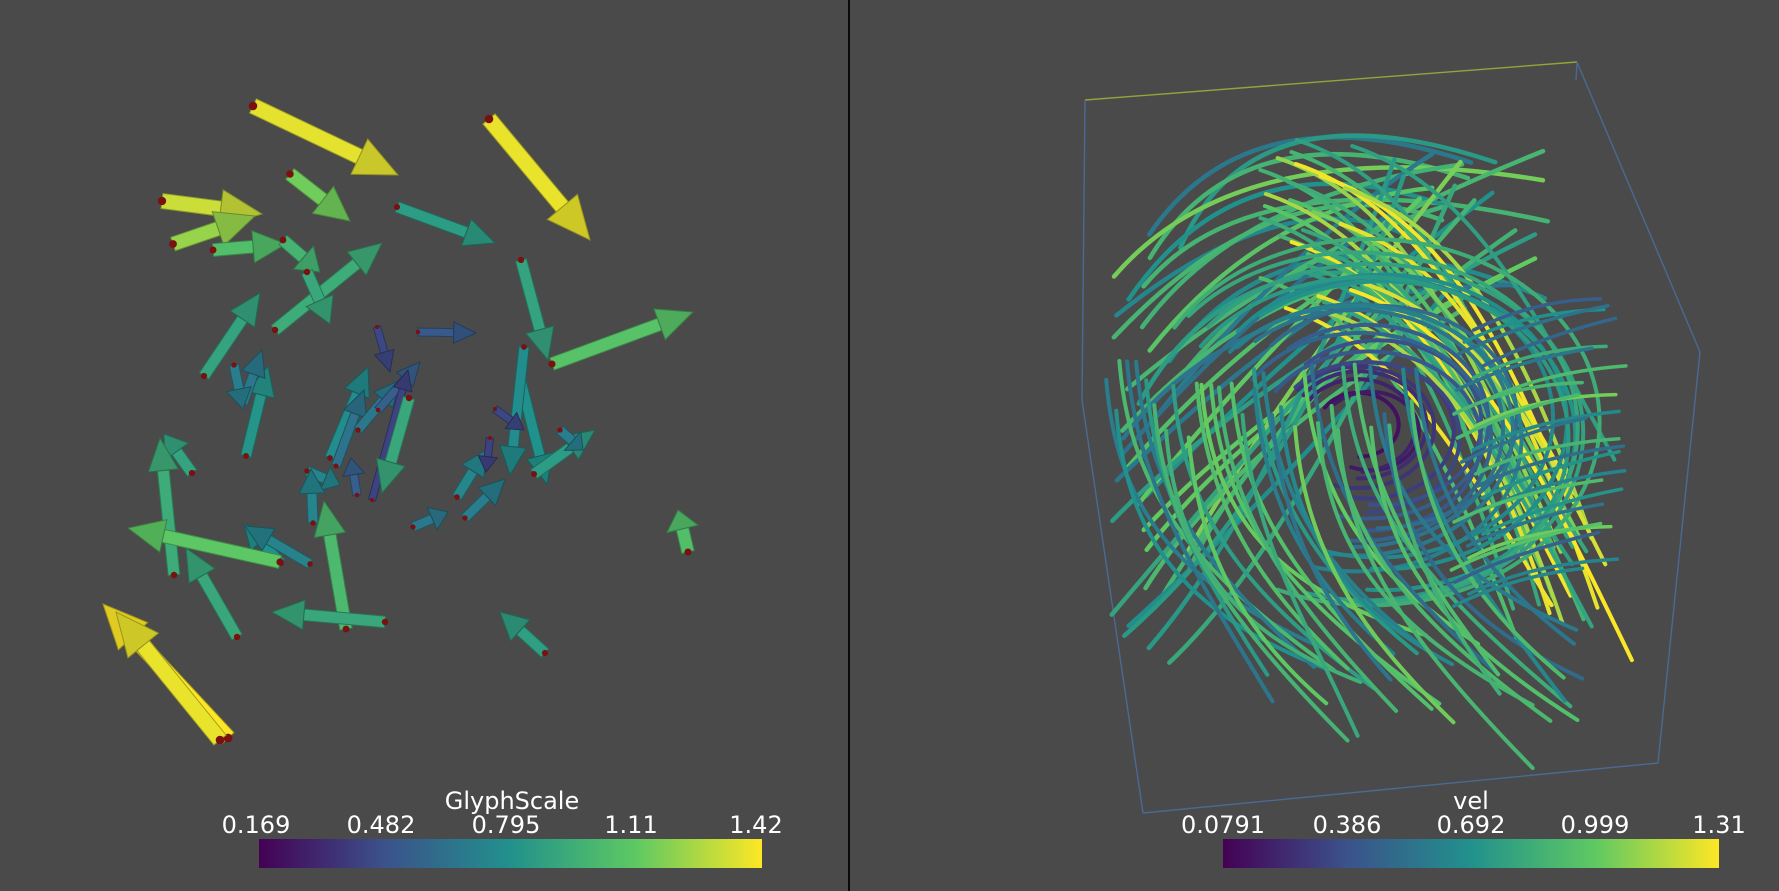 This screenshot has height=891, width=1779. Describe the element at coordinates (256, 825) in the screenshot. I see `colorbar-tick-label: 0.169` at that location.